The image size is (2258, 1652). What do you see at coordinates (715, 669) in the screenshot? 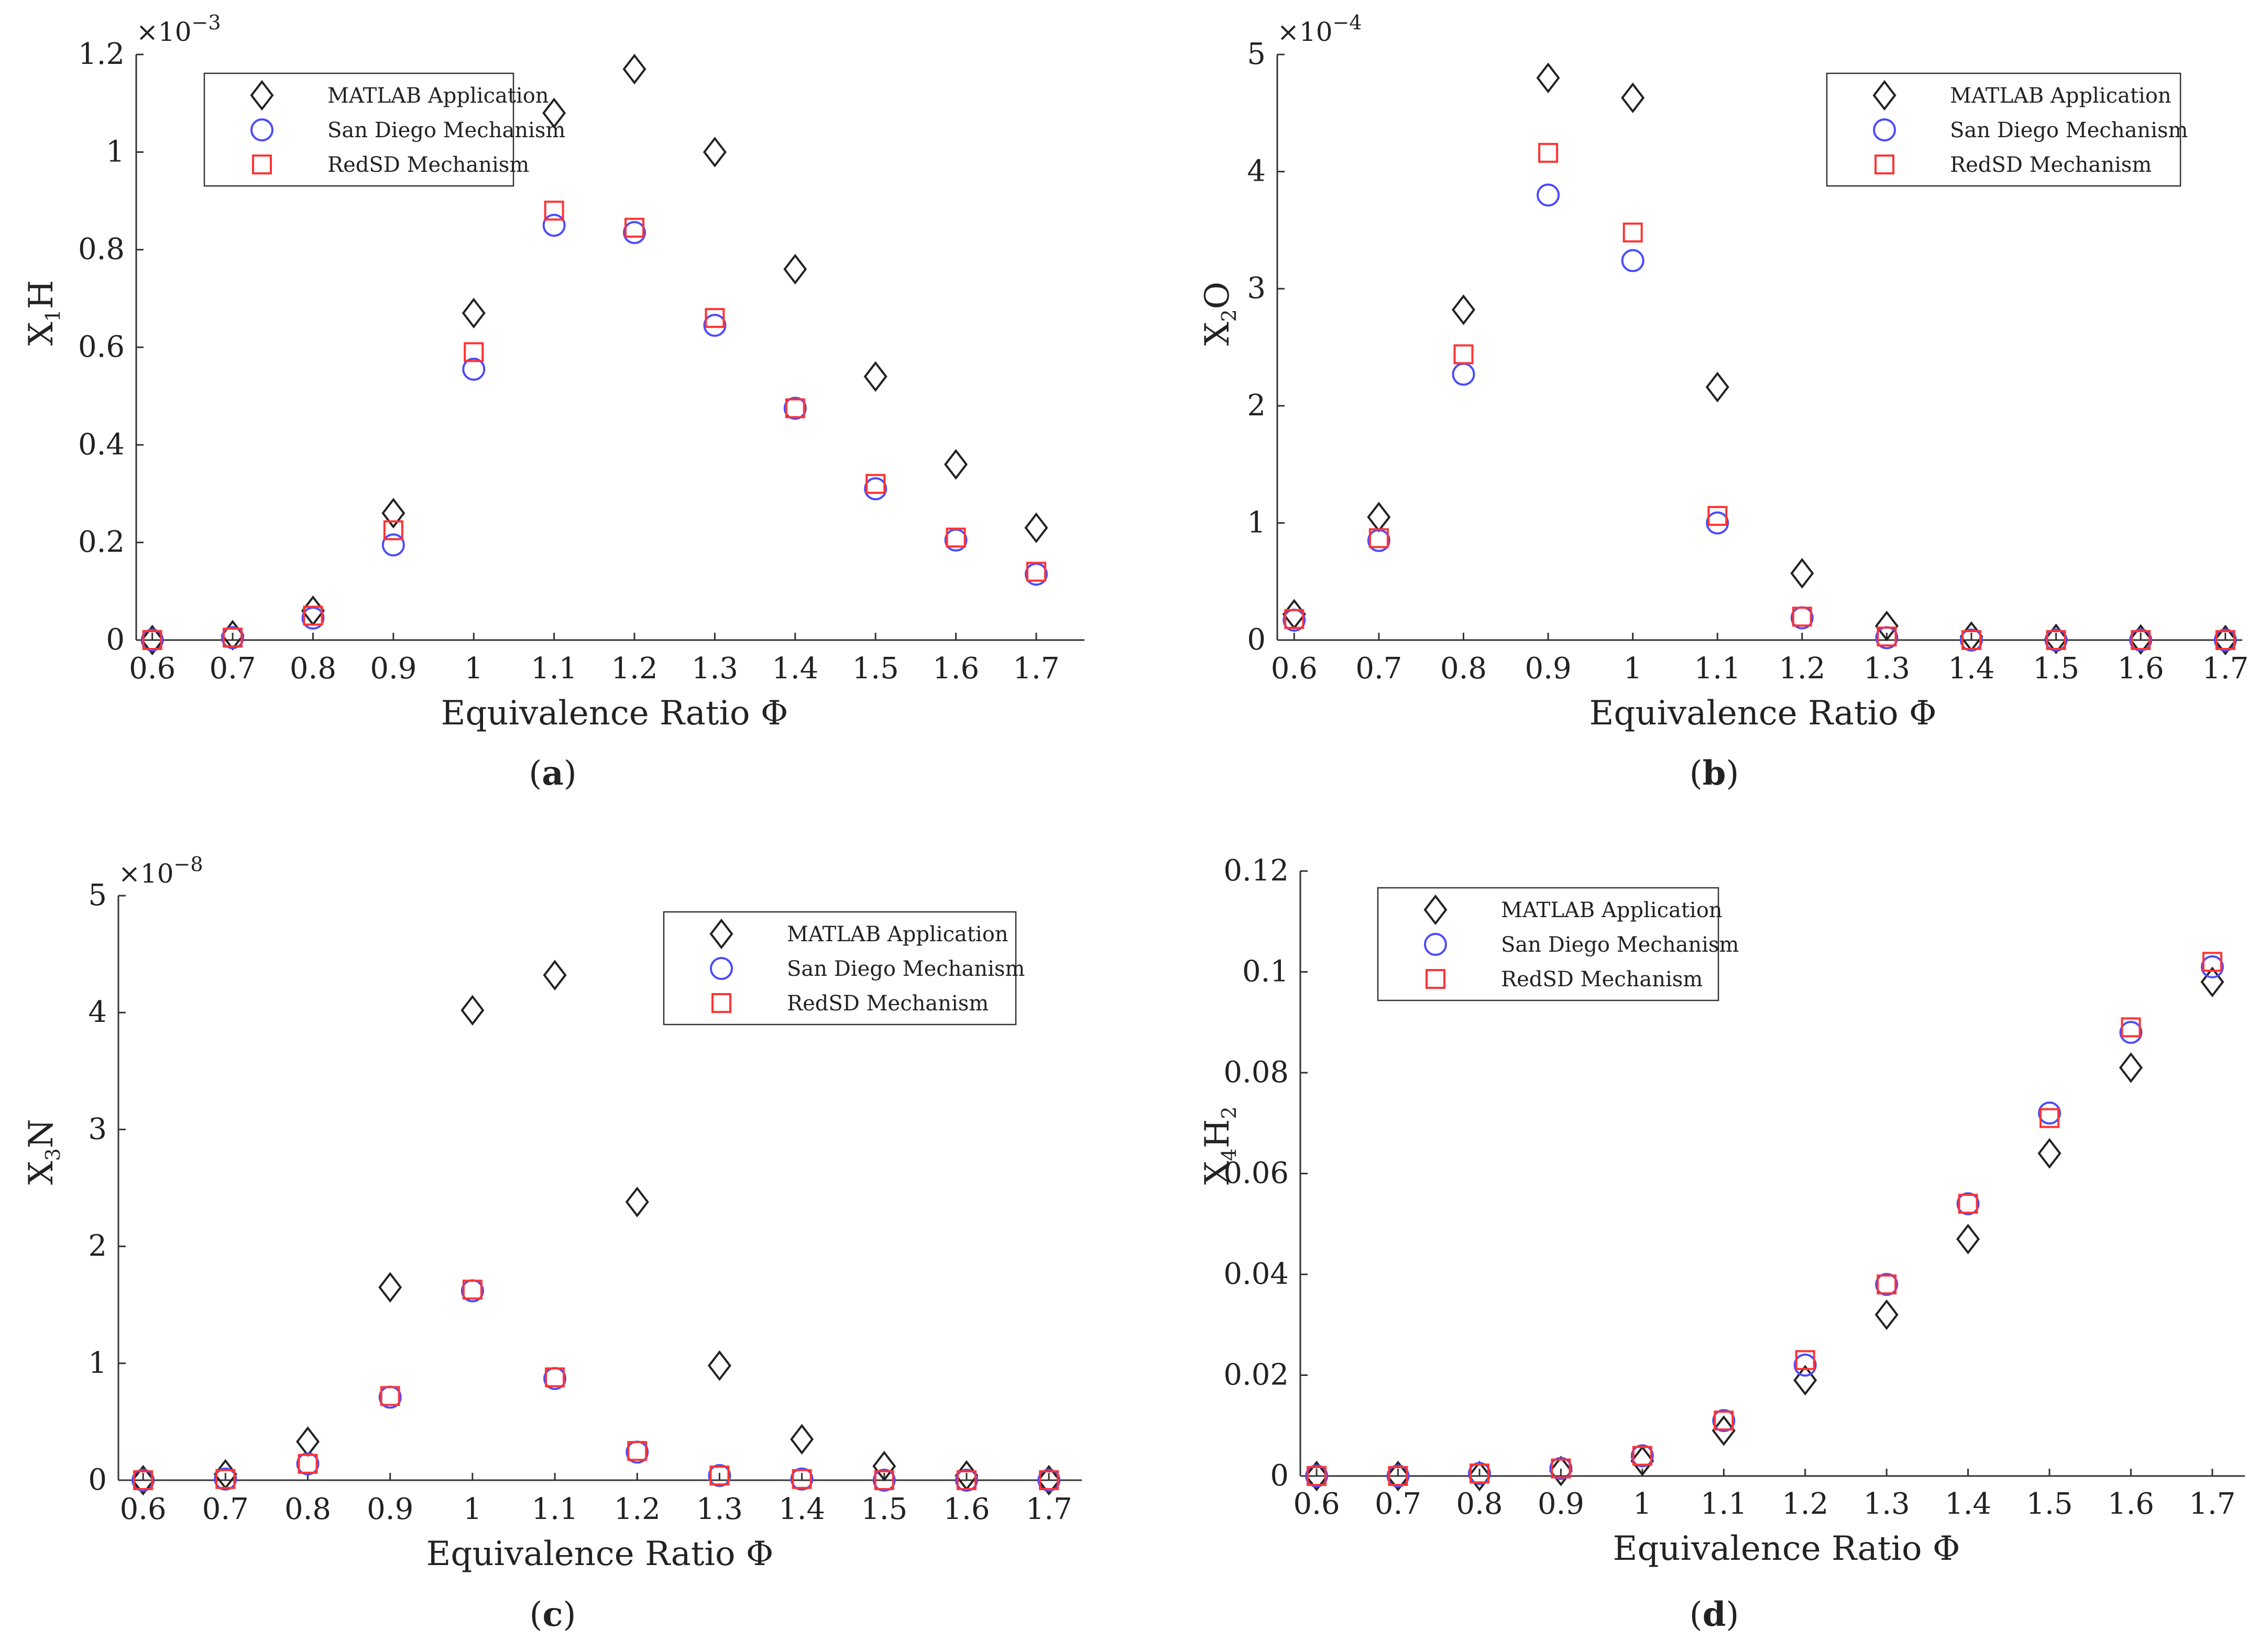
I see `panel-a-xtick-label: 1.3` at bounding box center [715, 669].